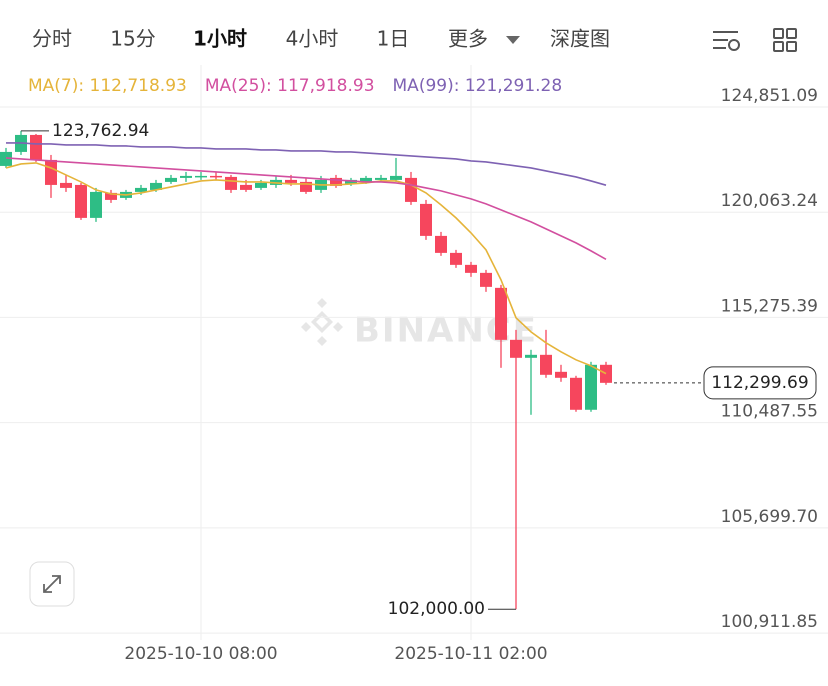 The image size is (828, 686). I want to click on y-tick-label: 105,699.70, so click(769, 517).